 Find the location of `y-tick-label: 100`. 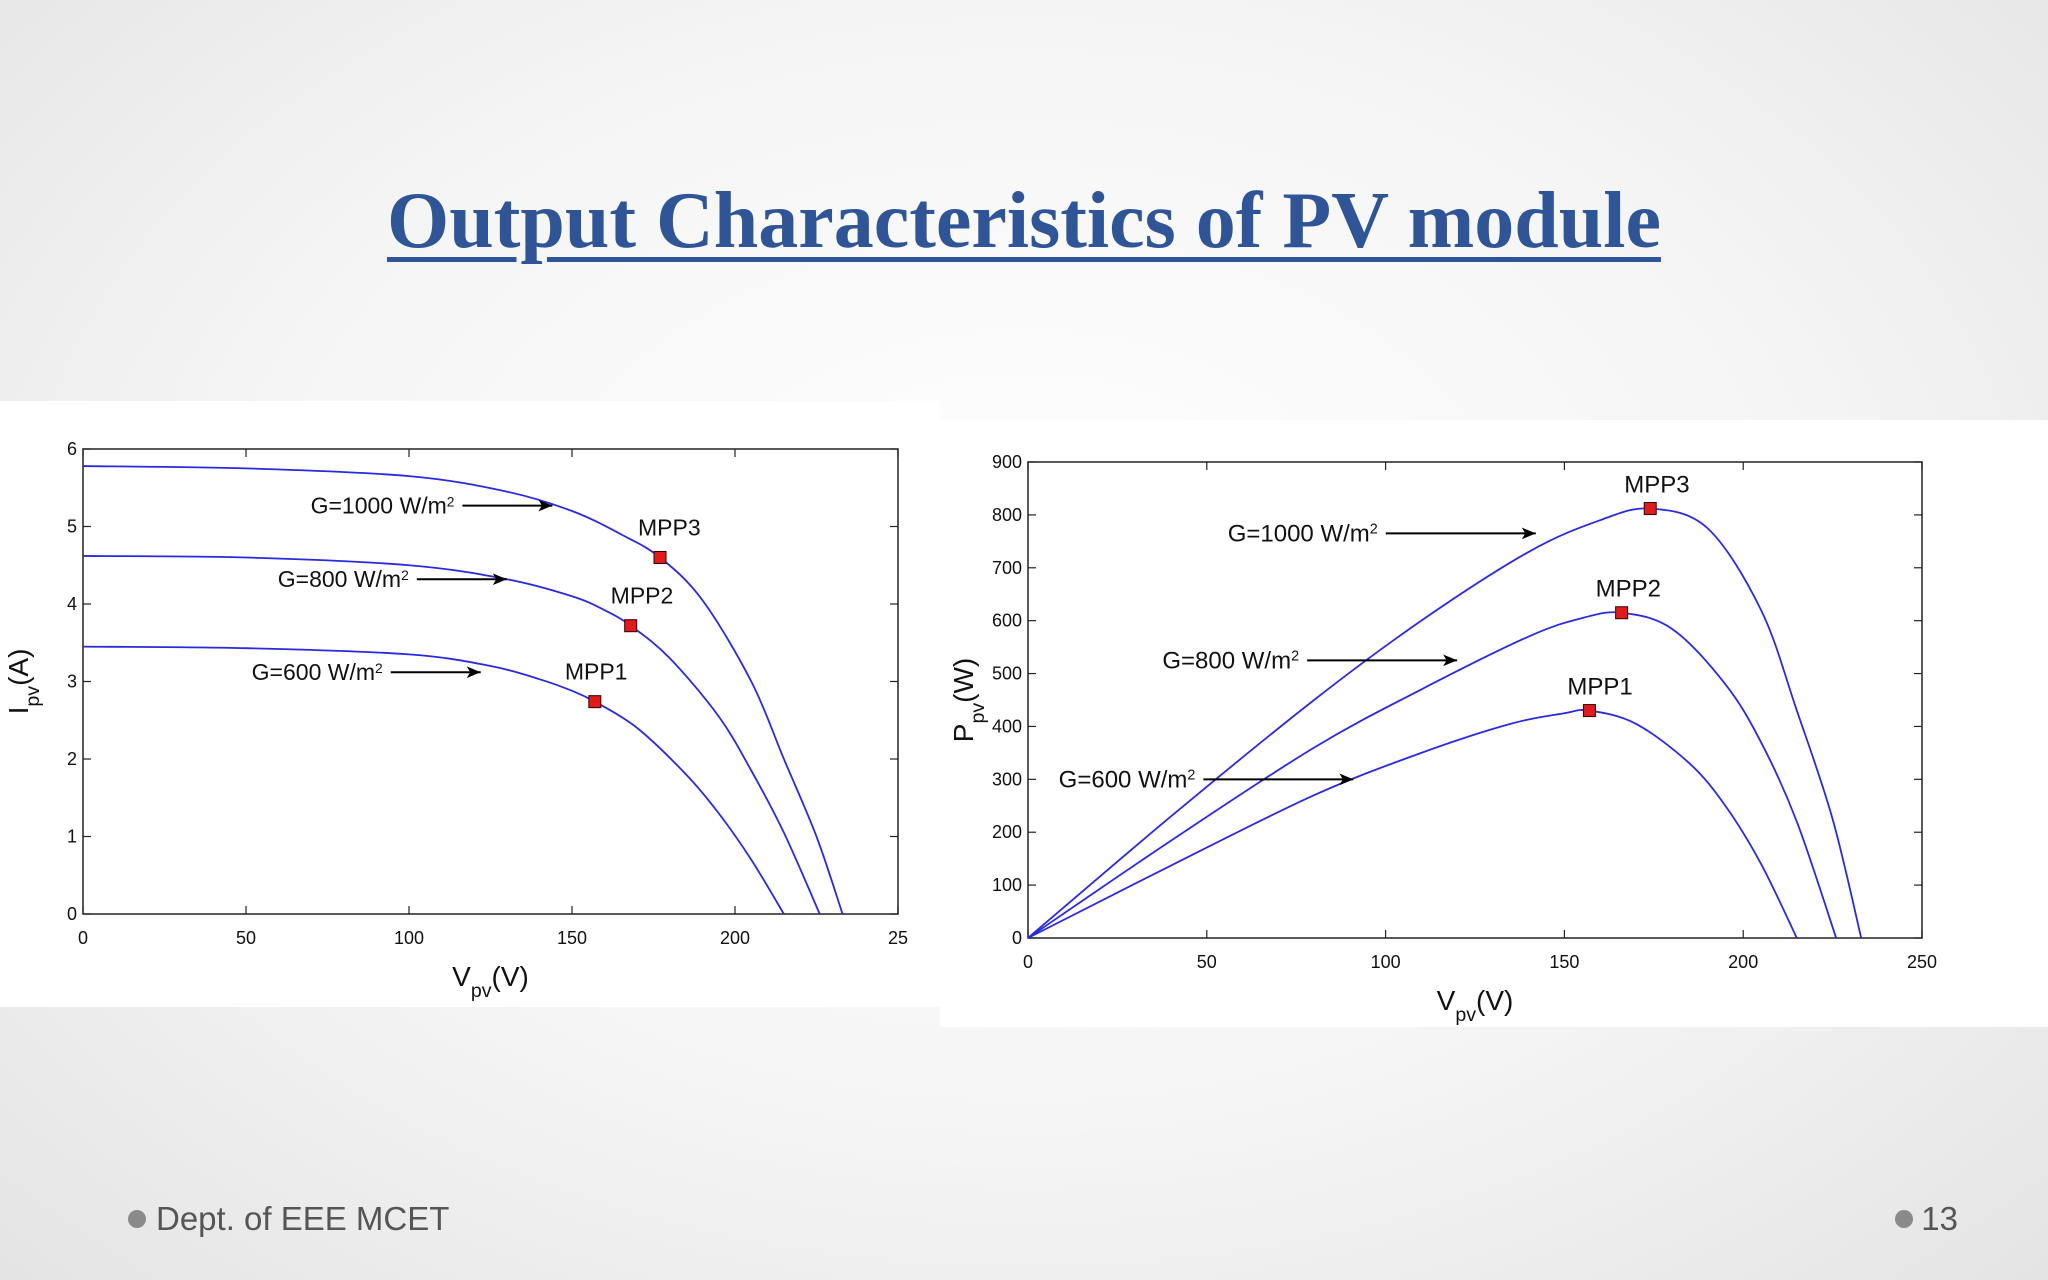

y-tick-label: 100 is located at coordinates (1007, 885).